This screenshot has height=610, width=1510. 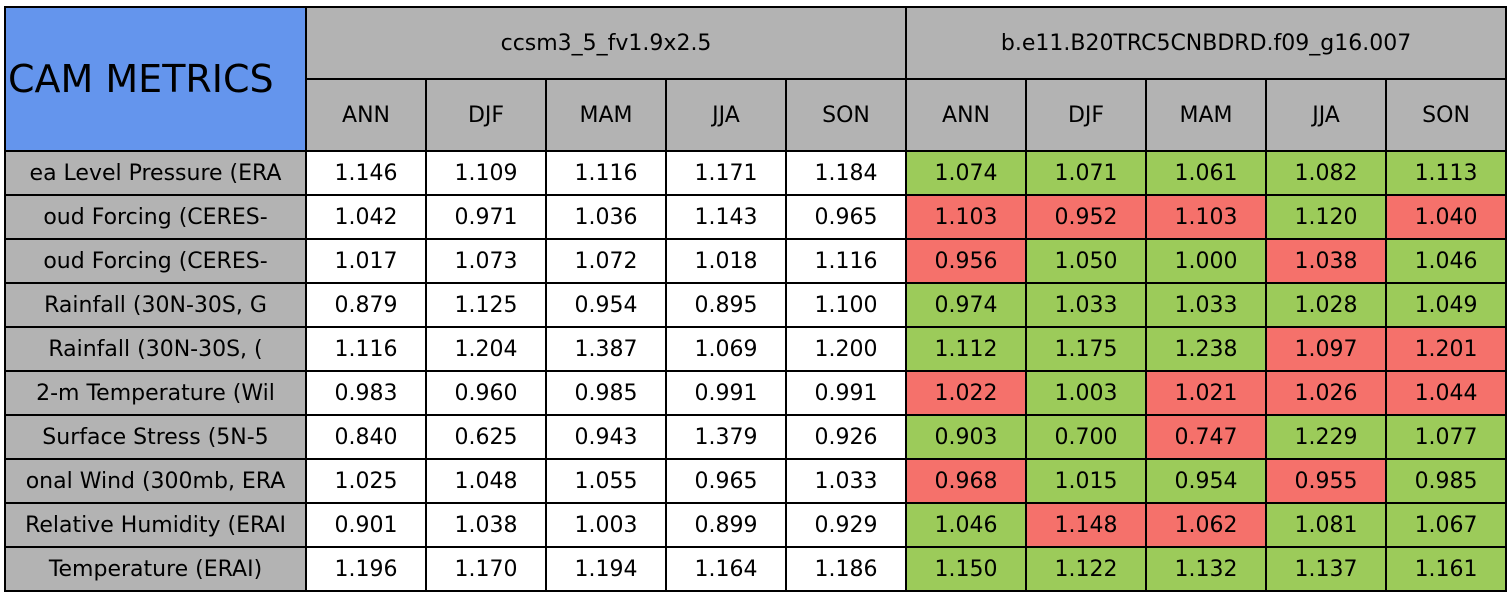 What do you see at coordinates (366, 261) in the screenshot?
I see `value-cell: 1.017` at bounding box center [366, 261].